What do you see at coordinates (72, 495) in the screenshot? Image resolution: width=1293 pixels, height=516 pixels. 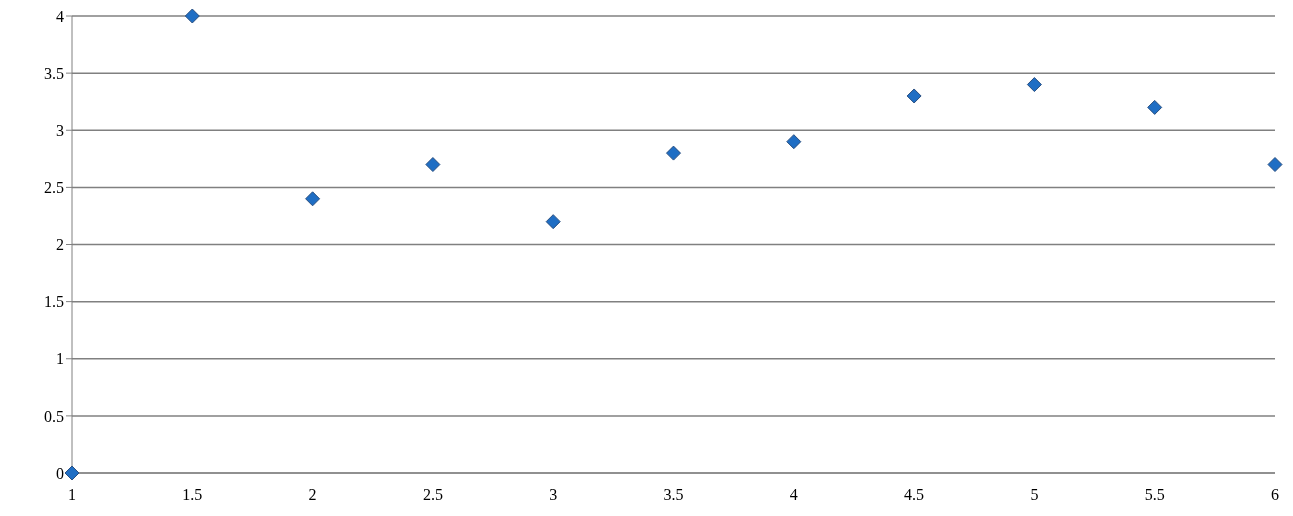 I see `x-tick-label: 1` at bounding box center [72, 495].